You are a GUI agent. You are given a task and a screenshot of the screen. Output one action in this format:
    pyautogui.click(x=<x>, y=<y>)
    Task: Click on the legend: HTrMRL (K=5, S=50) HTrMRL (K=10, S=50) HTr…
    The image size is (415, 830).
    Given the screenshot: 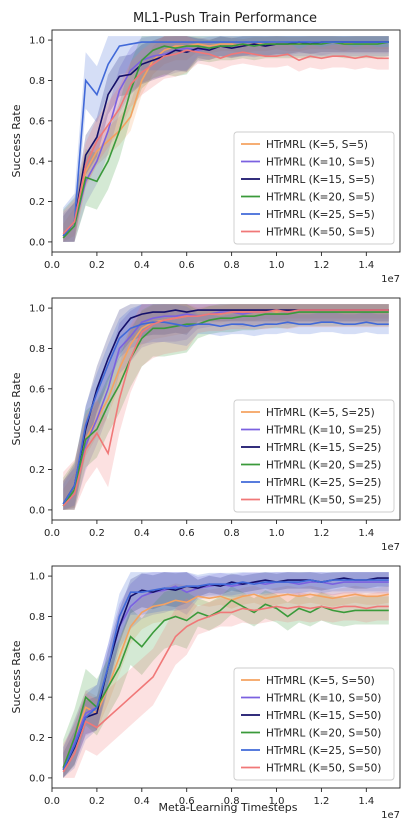 What is the action you would take?
    pyautogui.click(x=314, y=724)
    